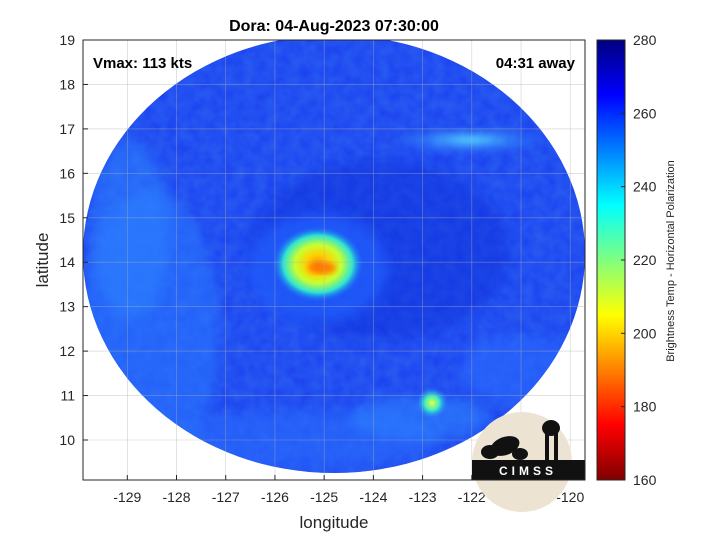 This screenshot has height=540, width=720. I want to click on colorbar-tick-label: 280, so click(645, 40).